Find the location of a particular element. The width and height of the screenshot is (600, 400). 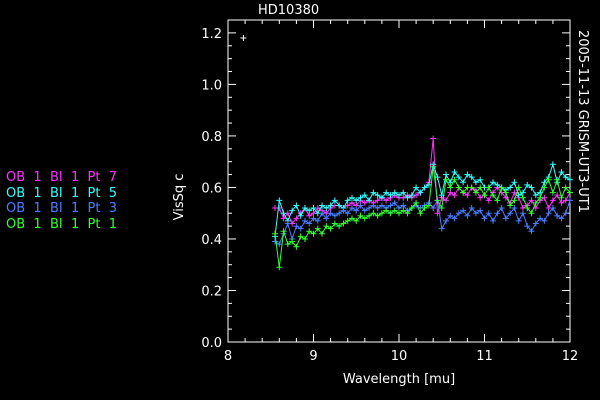

x-axis-label: Wavelength [mu] is located at coordinates (399, 379).